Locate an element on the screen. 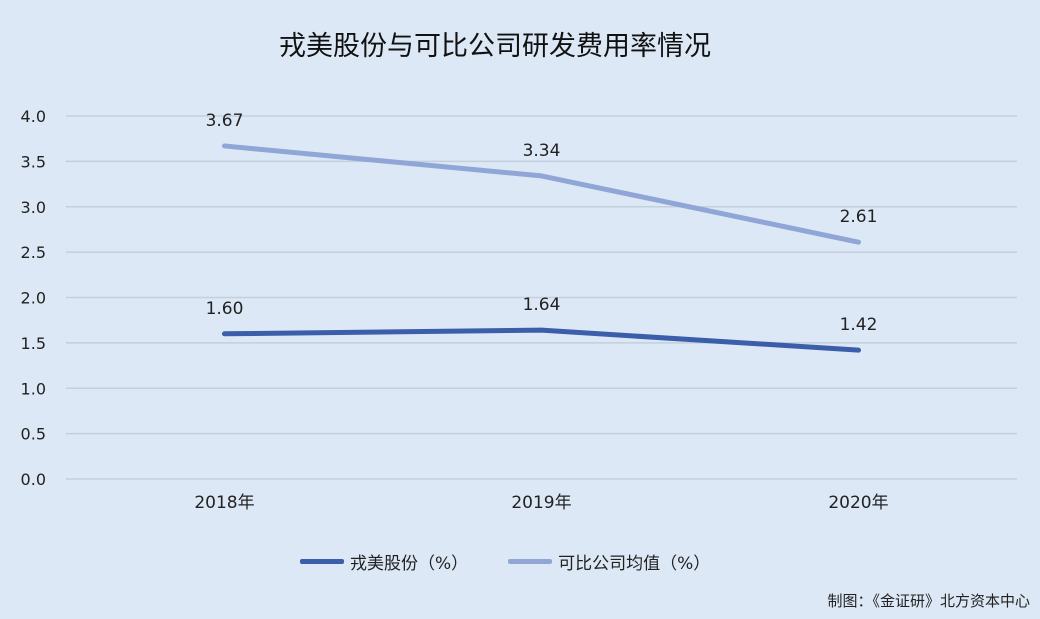  data-label: 1.60 is located at coordinates (225, 309).